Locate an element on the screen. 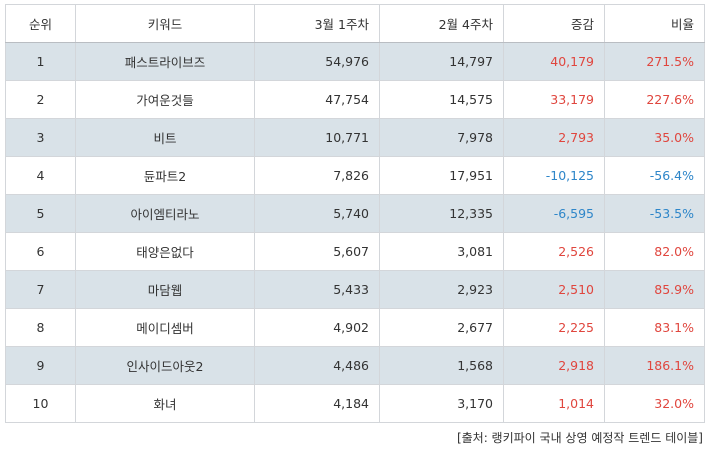  cell-week-feb4: 2,923 is located at coordinates (441, 289).